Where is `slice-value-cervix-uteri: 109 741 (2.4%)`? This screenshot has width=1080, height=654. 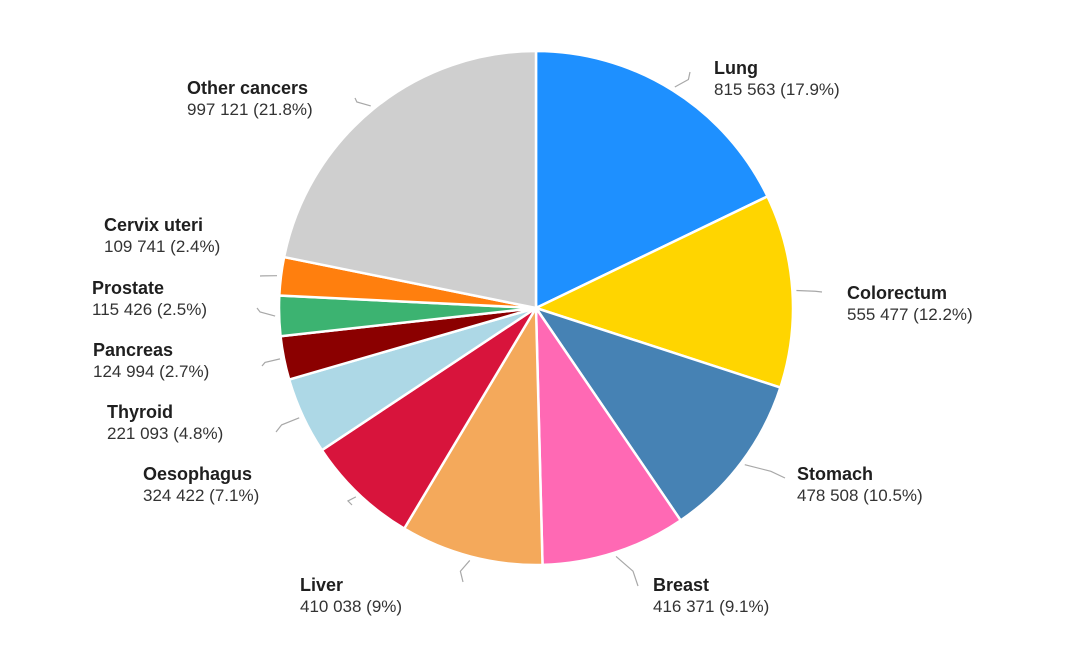
slice-value-cervix-uteri: 109 741 (2.4%) is located at coordinates (162, 246).